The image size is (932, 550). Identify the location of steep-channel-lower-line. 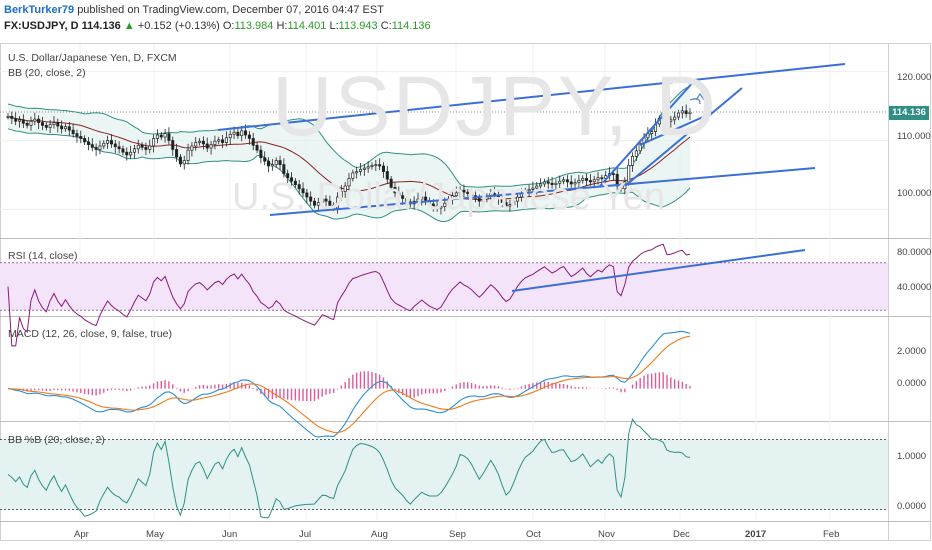
(683, 137).